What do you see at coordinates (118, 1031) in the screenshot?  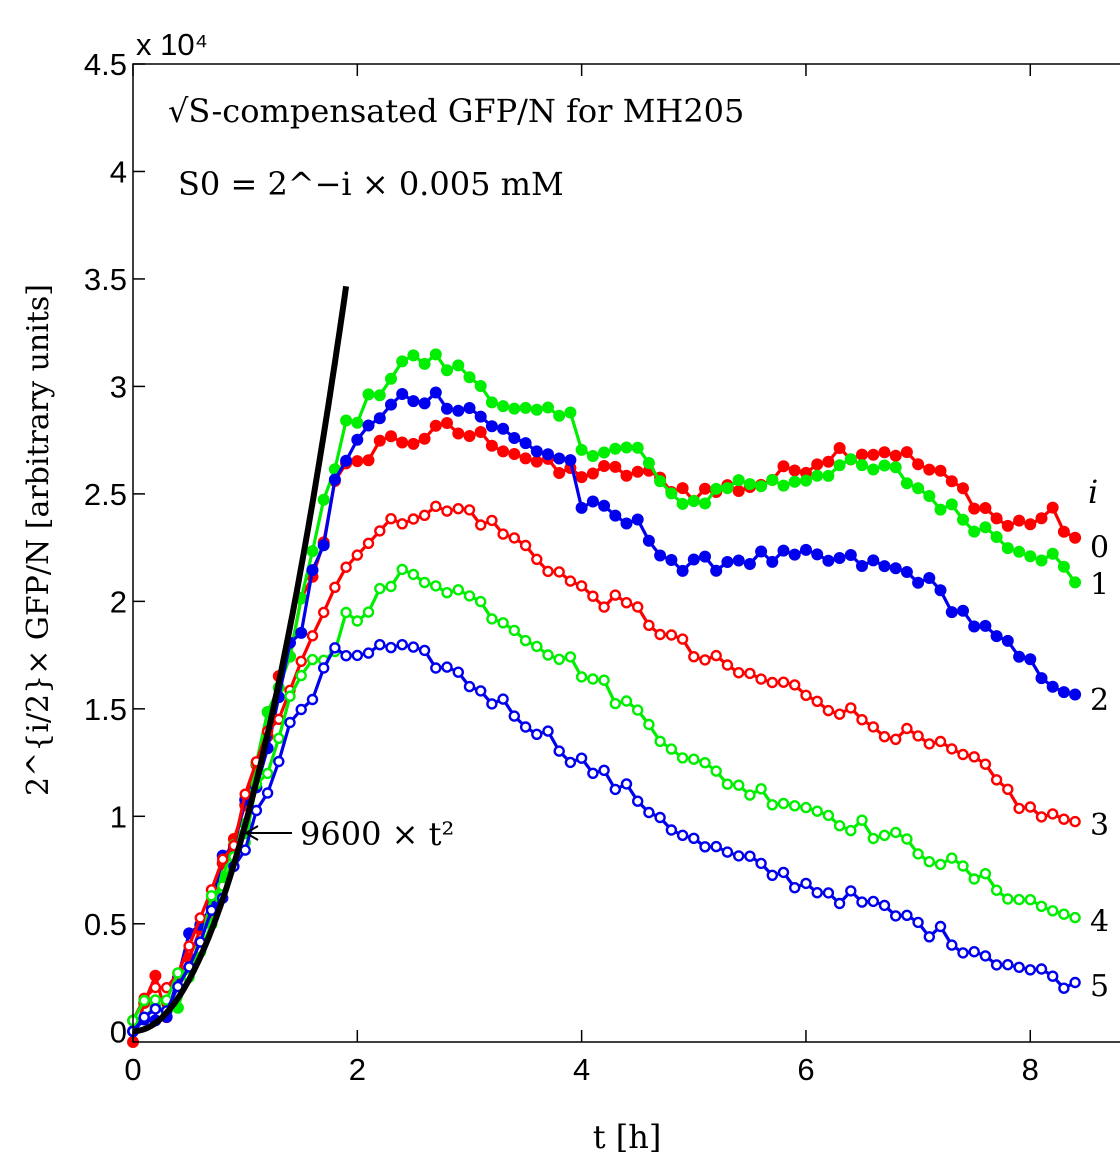 I see `y-tick-label: 0` at bounding box center [118, 1031].